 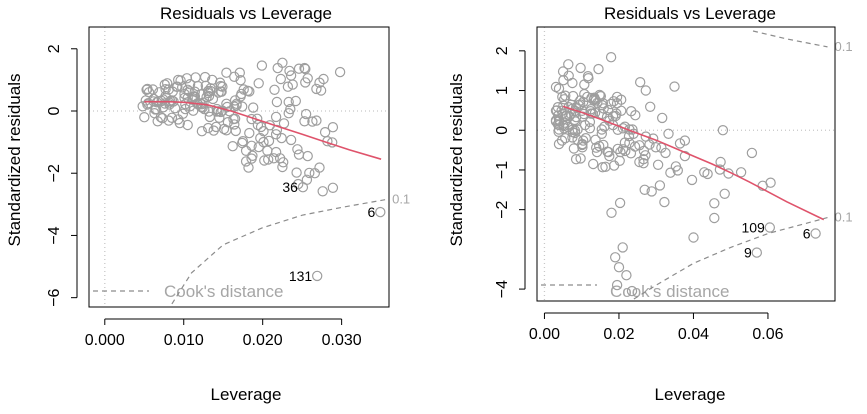 What do you see at coordinates (502, 209) in the screenshot?
I see `y-tick-label: −2` at bounding box center [502, 209].